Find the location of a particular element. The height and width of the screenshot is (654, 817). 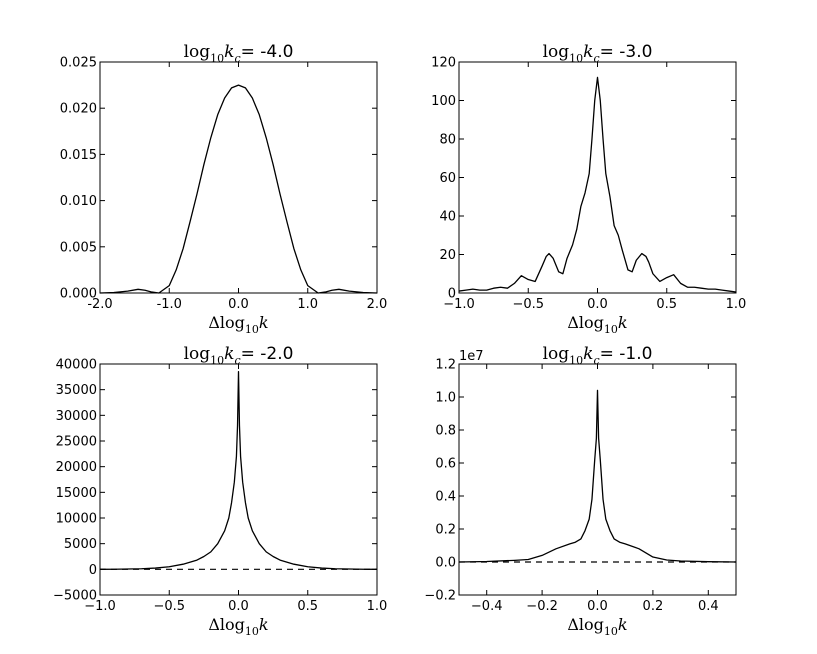

y-tick-label: 40 is located at coordinates (447, 217).